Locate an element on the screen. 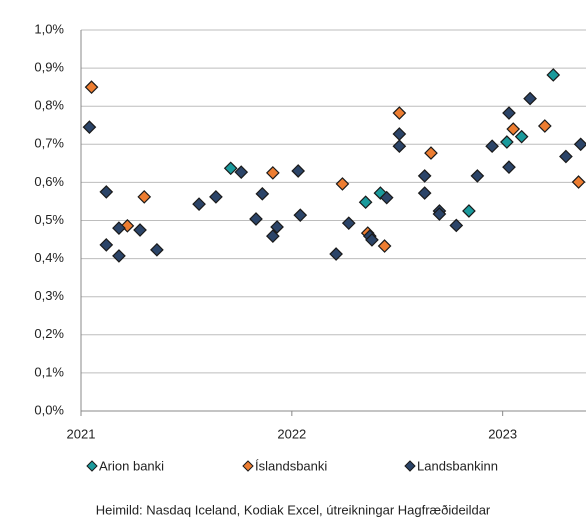 The height and width of the screenshot is (528, 586). legend-label: Arion banki is located at coordinates (131, 465).